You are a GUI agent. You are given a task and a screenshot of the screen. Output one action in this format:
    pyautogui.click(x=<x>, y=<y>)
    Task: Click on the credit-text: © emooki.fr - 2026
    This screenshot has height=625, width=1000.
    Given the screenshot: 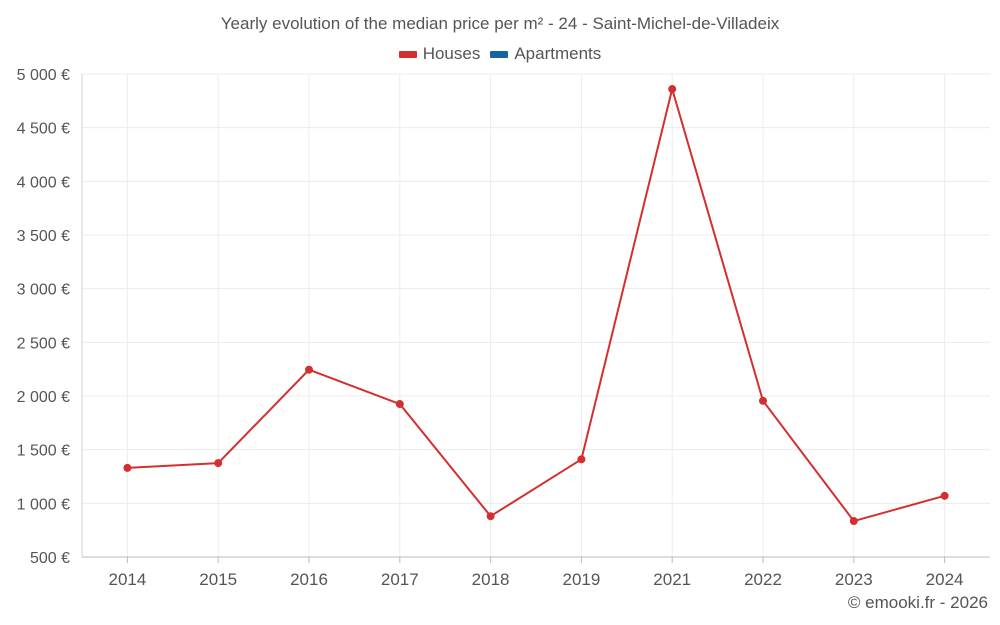 What is the action you would take?
    pyautogui.click(x=917, y=602)
    